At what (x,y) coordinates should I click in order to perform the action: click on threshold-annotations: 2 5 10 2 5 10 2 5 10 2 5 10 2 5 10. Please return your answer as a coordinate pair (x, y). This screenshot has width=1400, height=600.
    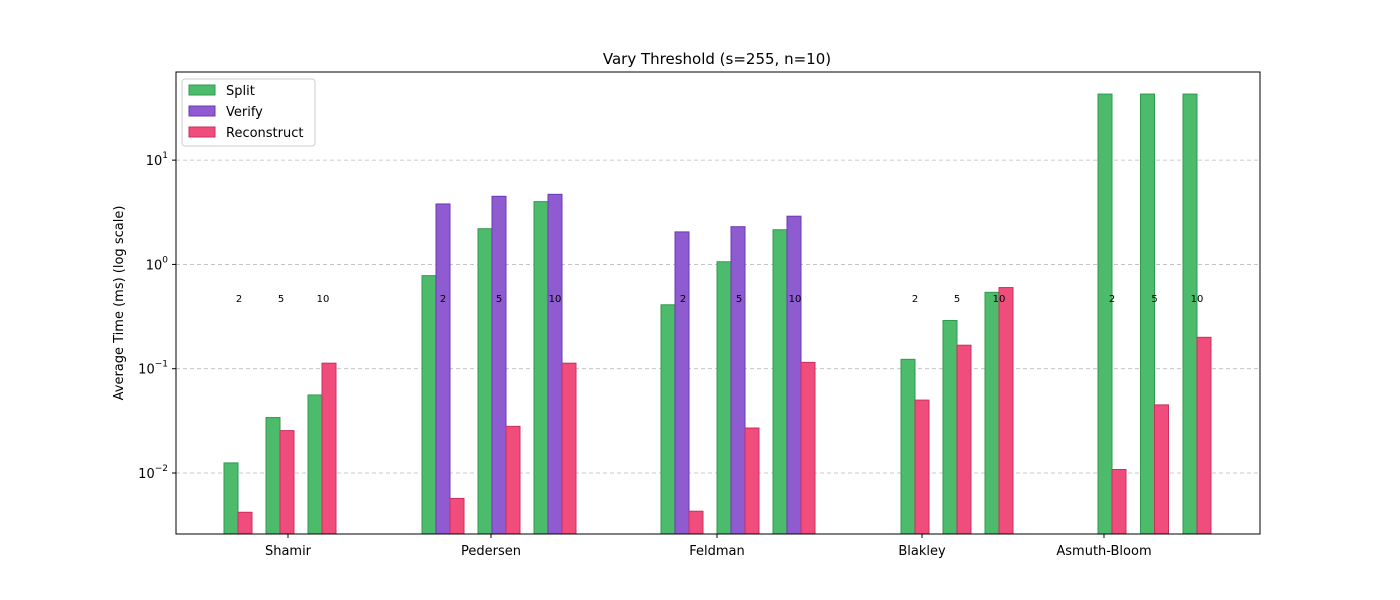
    Looking at the image, I should click on (720, 299).